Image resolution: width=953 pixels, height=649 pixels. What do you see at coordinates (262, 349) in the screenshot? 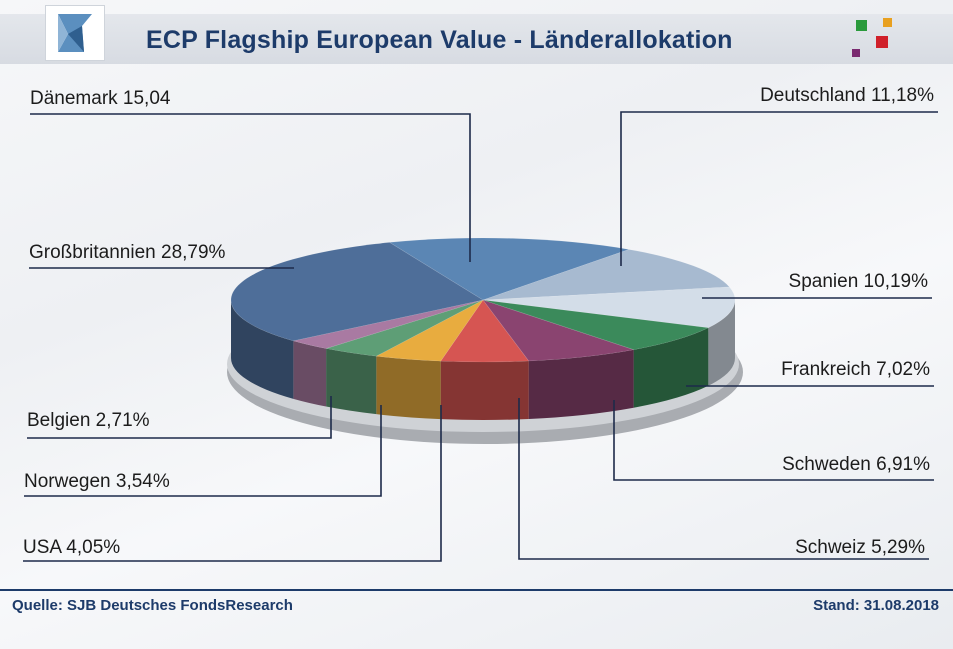
I see `pie-side-großbritannien` at bounding box center [262, 349].